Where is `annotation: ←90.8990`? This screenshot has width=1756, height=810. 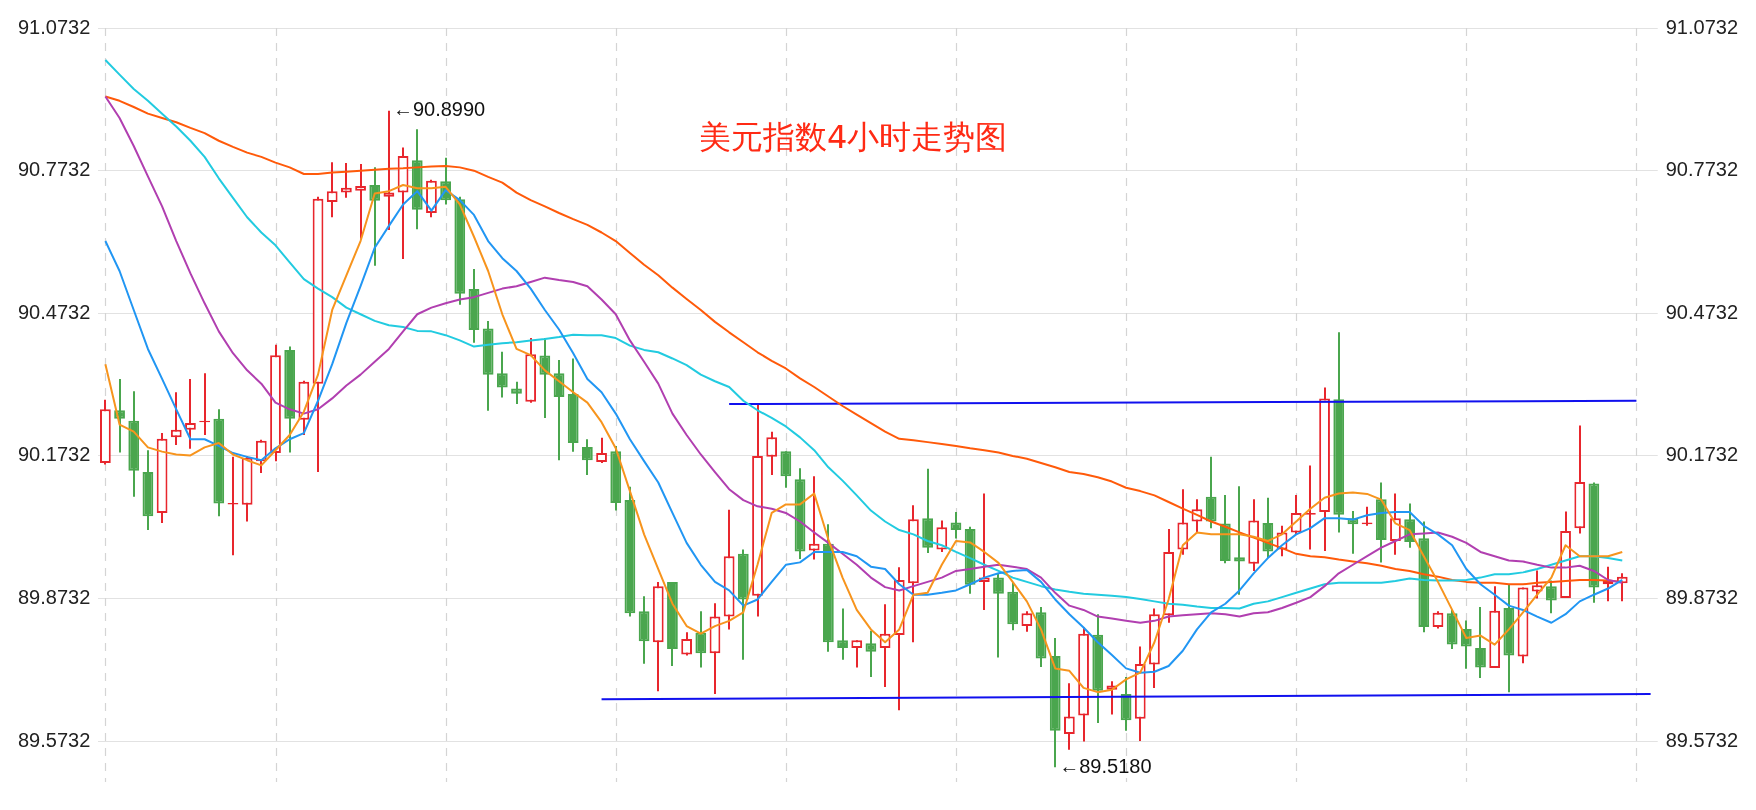
annotation: ←90.8990 is located at coordinates (439, 109).